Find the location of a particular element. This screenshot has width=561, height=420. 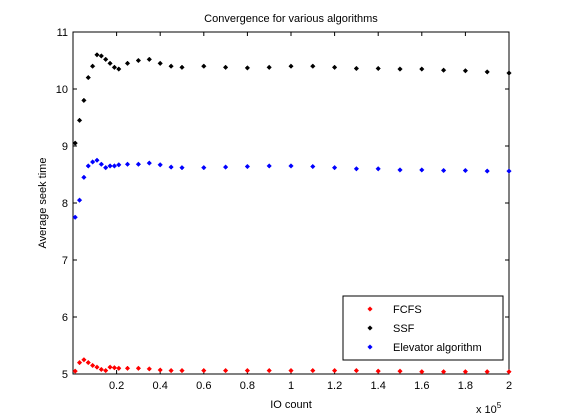

legend-label: FCFS is located at coordinates (407, 310).